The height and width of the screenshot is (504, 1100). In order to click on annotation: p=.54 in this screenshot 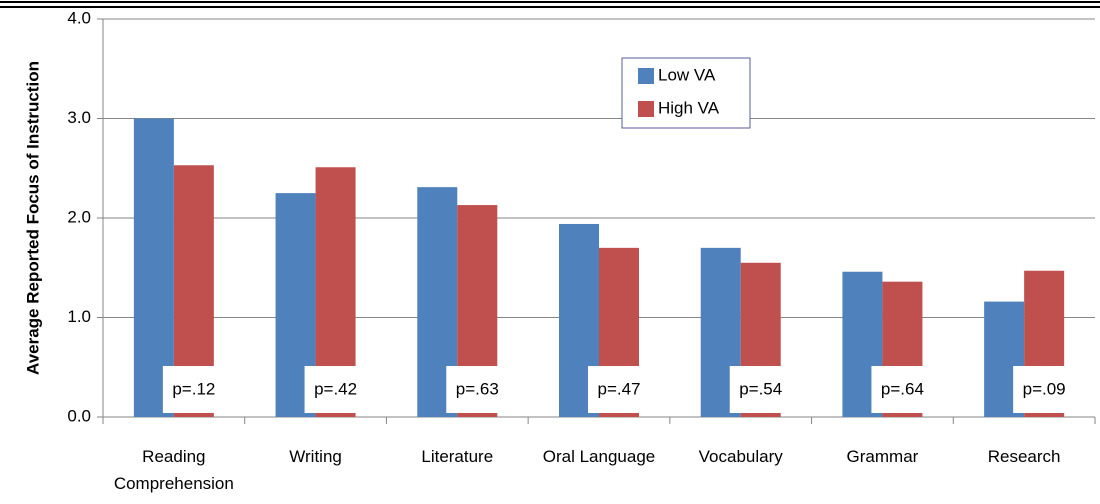, I will do `click(760, 388)`.